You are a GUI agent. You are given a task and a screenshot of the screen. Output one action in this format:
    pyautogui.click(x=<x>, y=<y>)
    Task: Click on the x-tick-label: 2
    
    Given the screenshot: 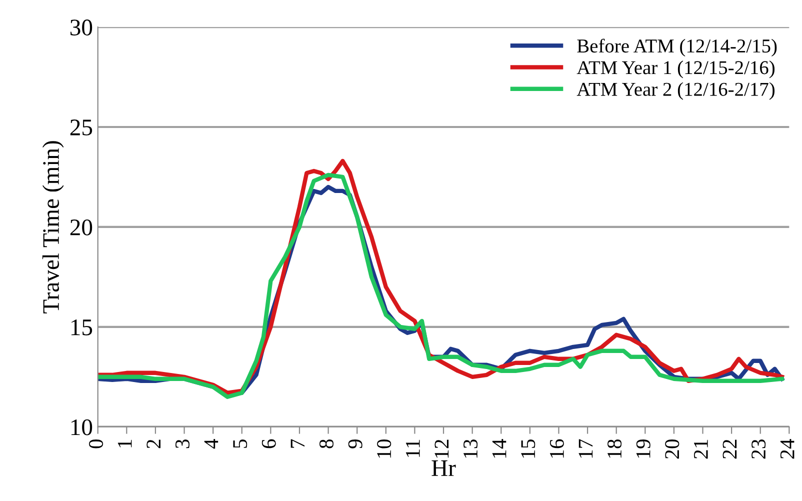 What is the action you would take?
    pyautogui.click(x=153, y=444)
    